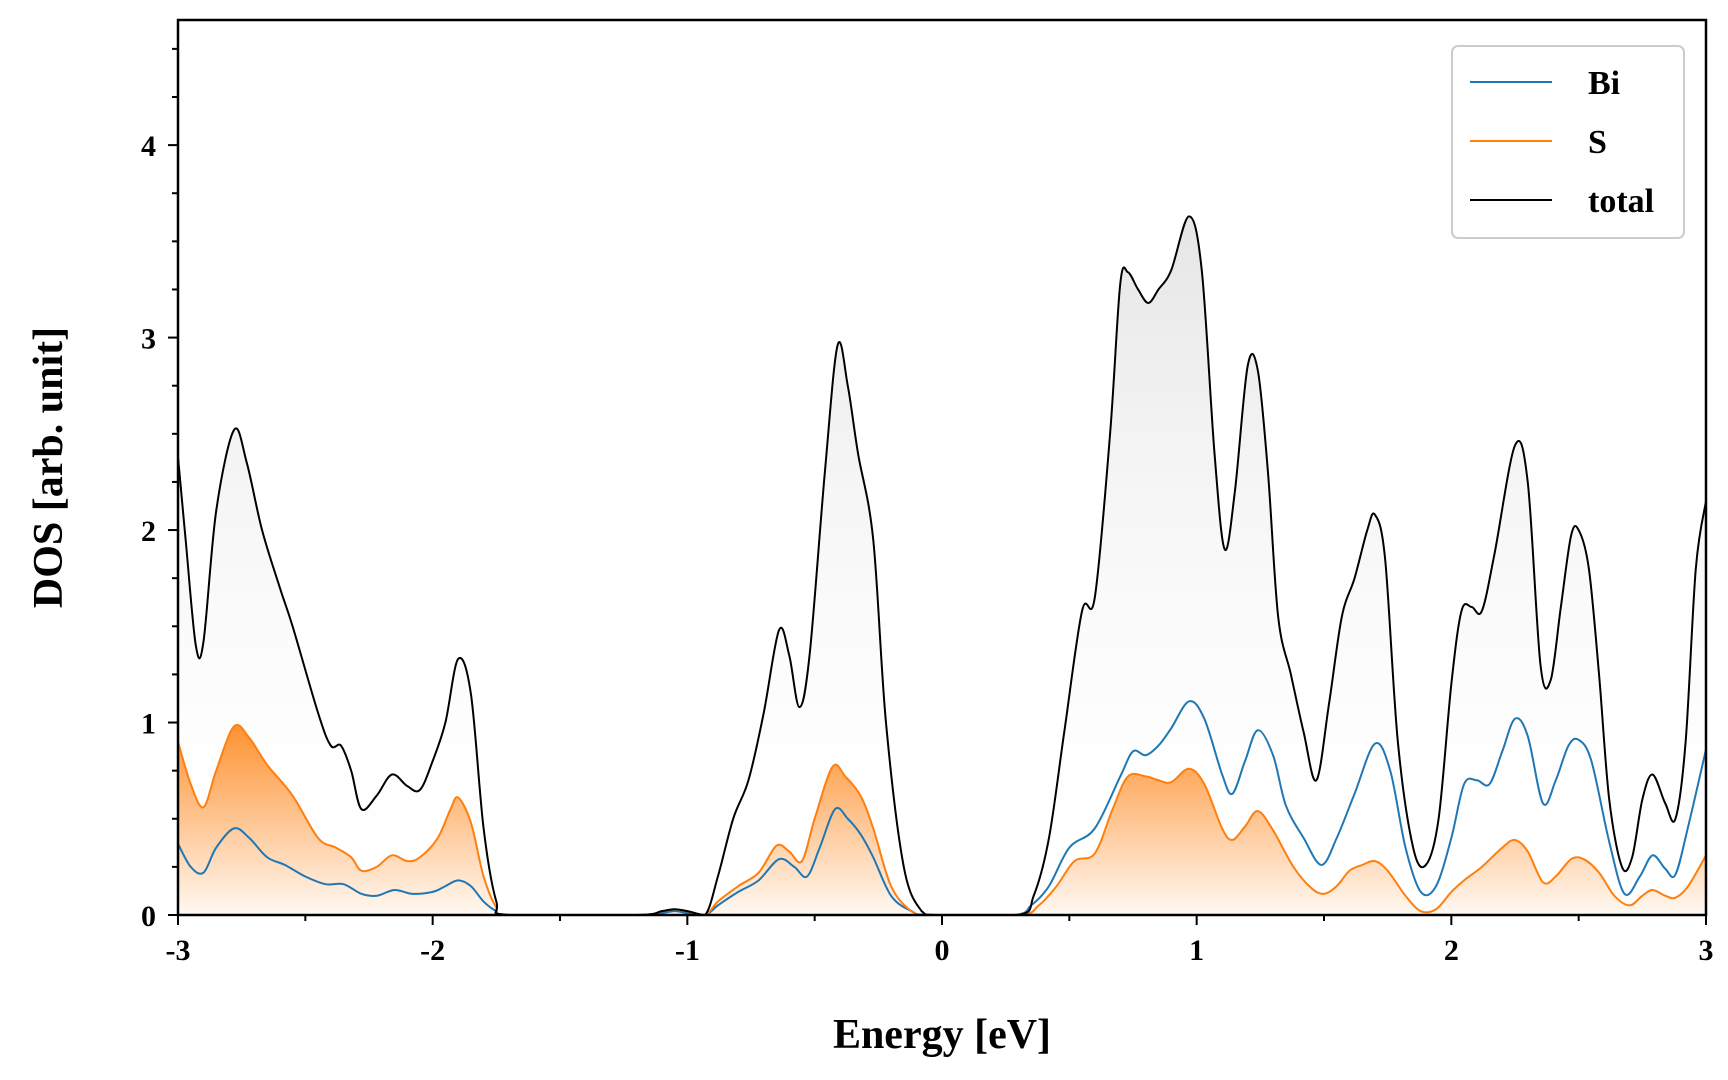 Image resolution: width=1728 pixels, height=1080 pixels. Describe the element at coordinates (148, 916) in the screenshot. I see `y-tick-label: 0` at that location.